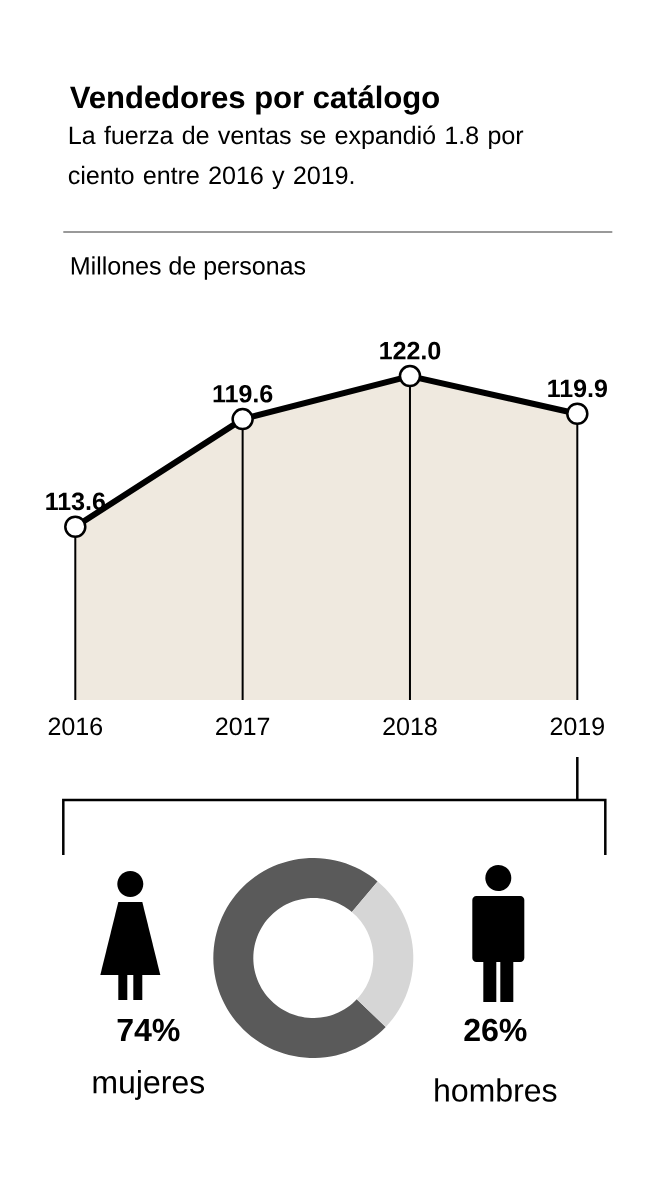 The width and height of the screenshot is (665, 1200). Describe the element at coordinates (243, 393) in the screenshot. I see `data-label: 119.6` at that location.